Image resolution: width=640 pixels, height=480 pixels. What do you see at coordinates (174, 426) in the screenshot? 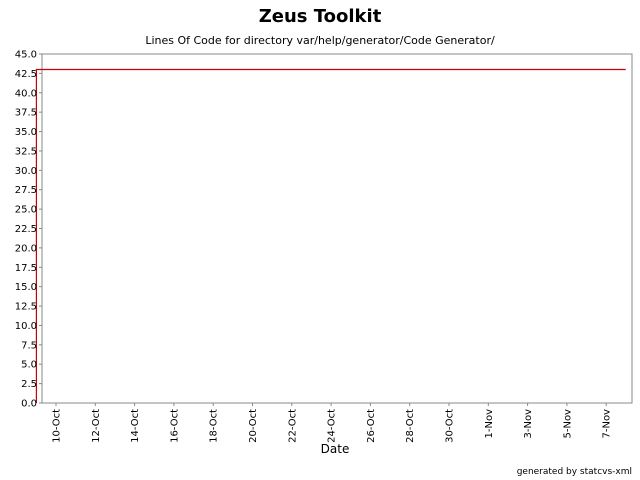
I see `x-tick-label: 16-Oct` at bounding box center [174, 426].